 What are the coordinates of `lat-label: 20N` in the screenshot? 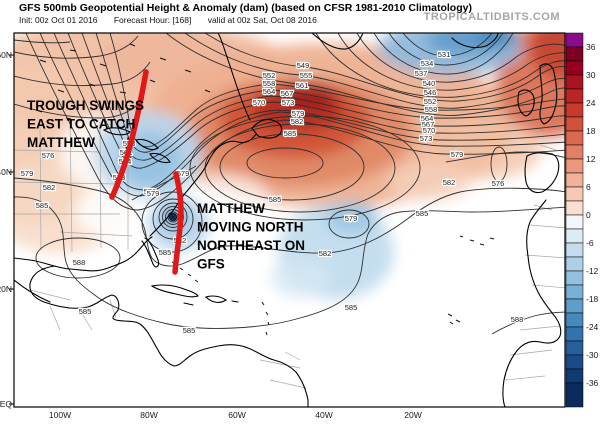 It's located at (6, 289).